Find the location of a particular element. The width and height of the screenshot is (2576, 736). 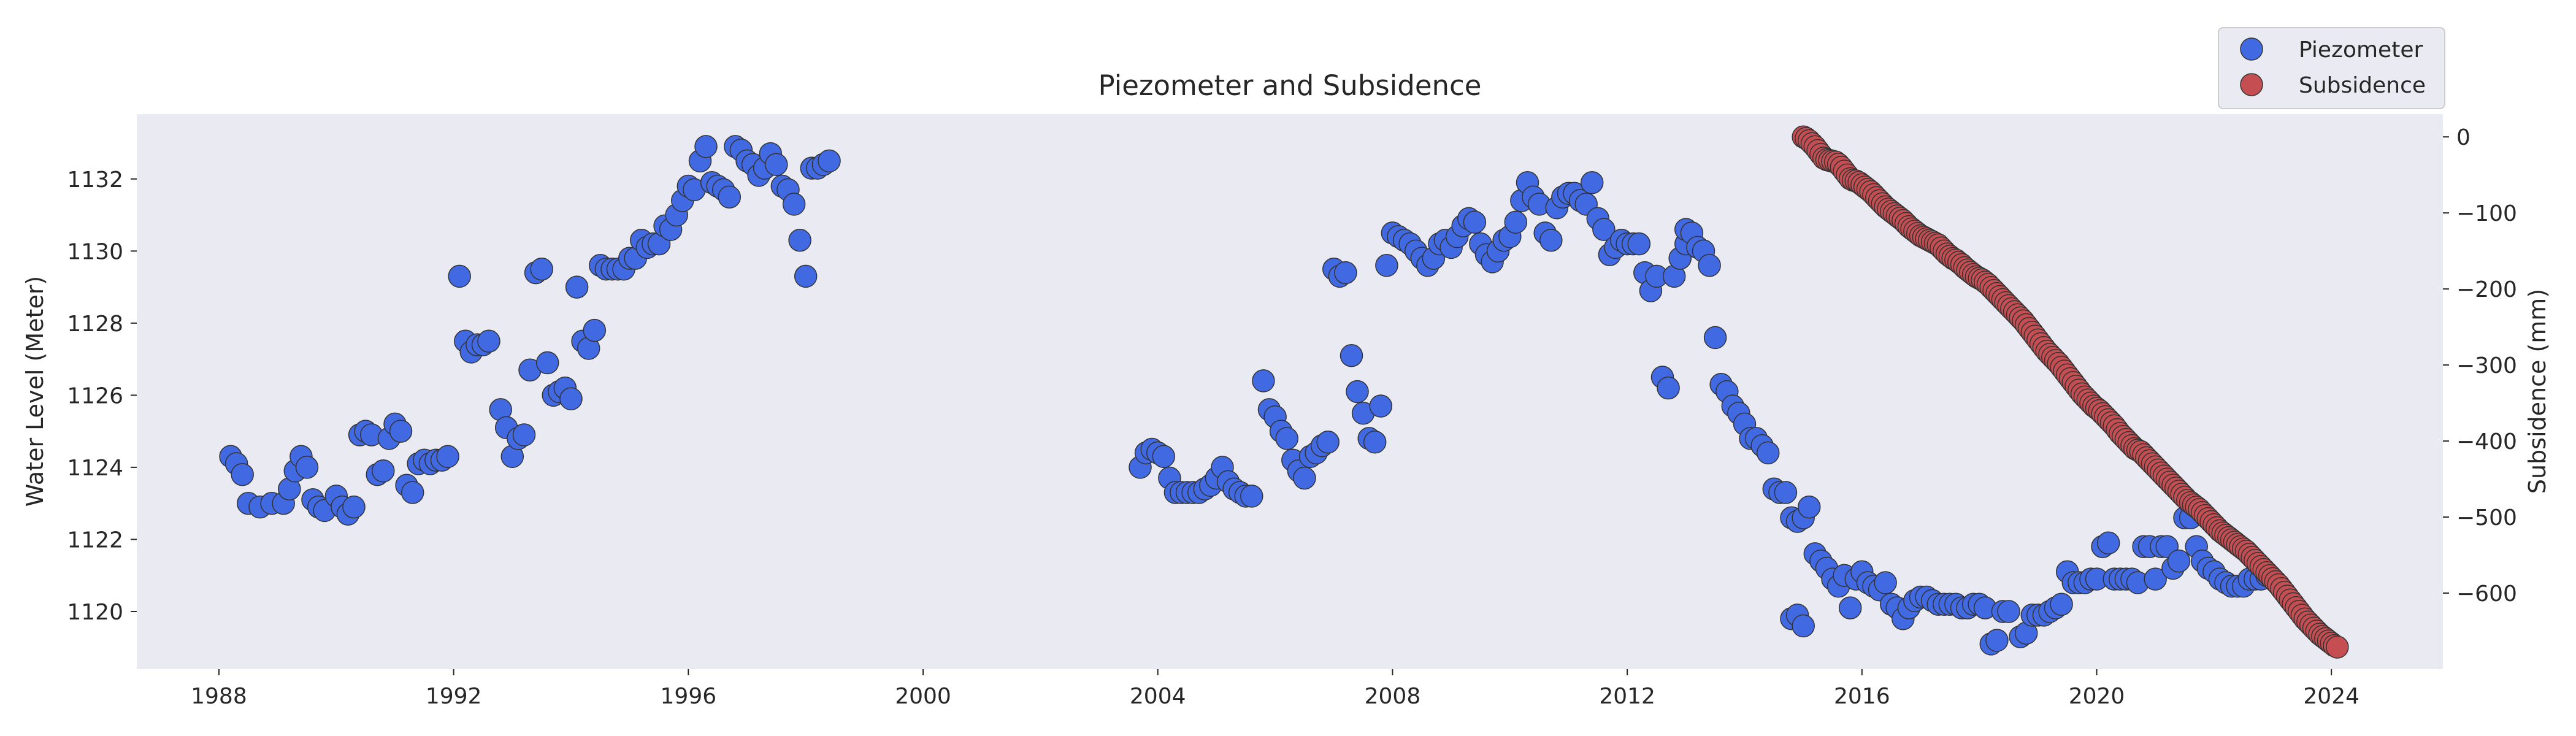

y-left-tick-label: 1122 is located at coordinates (95, 540).